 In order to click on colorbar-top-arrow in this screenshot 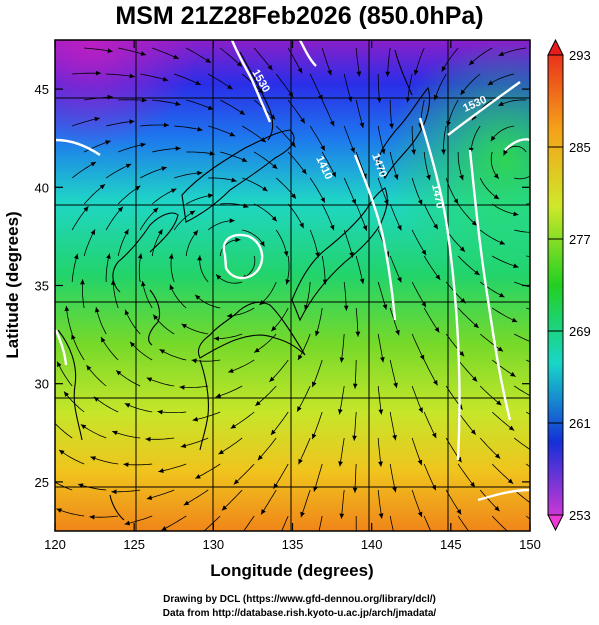, I will do `click(555, 47)`.